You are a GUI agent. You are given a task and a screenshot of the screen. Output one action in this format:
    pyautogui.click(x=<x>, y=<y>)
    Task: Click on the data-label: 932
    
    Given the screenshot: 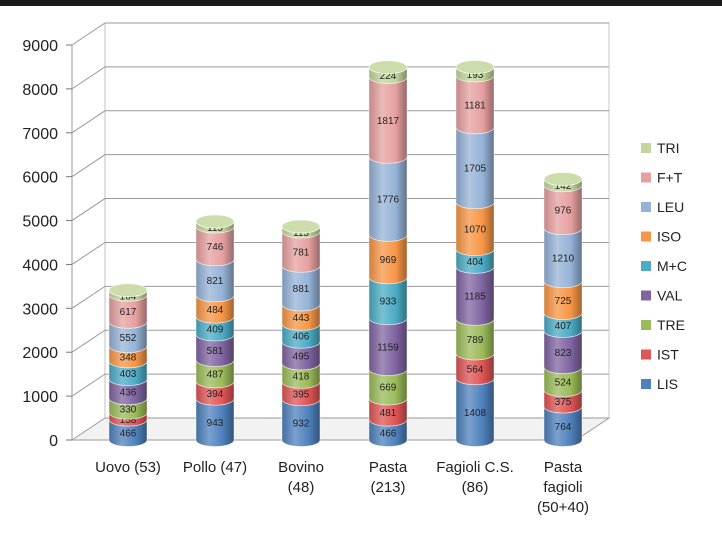 What is the action you would take?
    pyautogui.click(x=301, y=423)
    